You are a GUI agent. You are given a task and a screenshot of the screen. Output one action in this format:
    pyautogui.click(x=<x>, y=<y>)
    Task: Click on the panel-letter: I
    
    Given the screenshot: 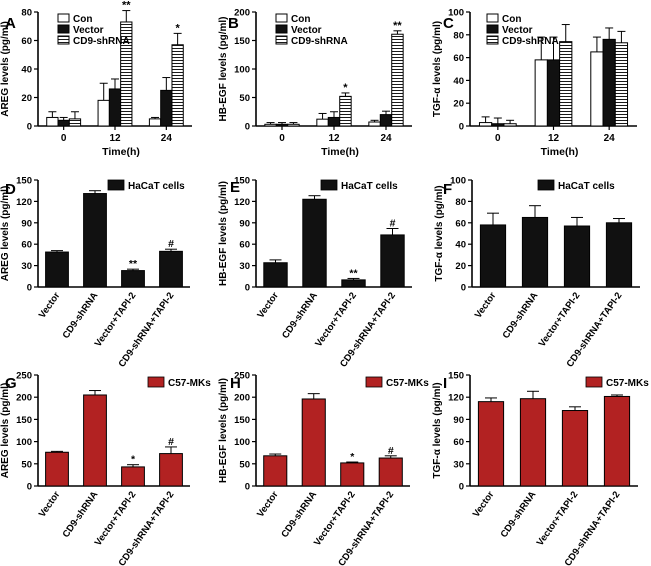 What is the action you would take?
    pyautogui.click(x=445, y=383)
    